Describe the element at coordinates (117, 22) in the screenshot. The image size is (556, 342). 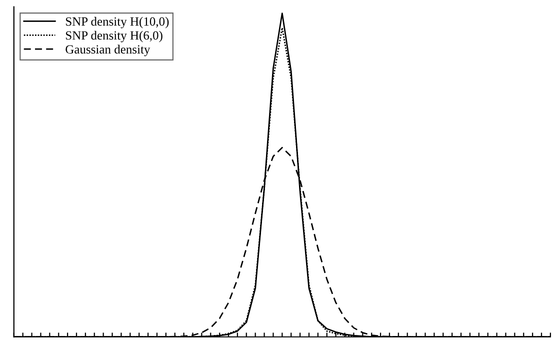
I see `legend-label: SNP density H(10,0)` at that location.